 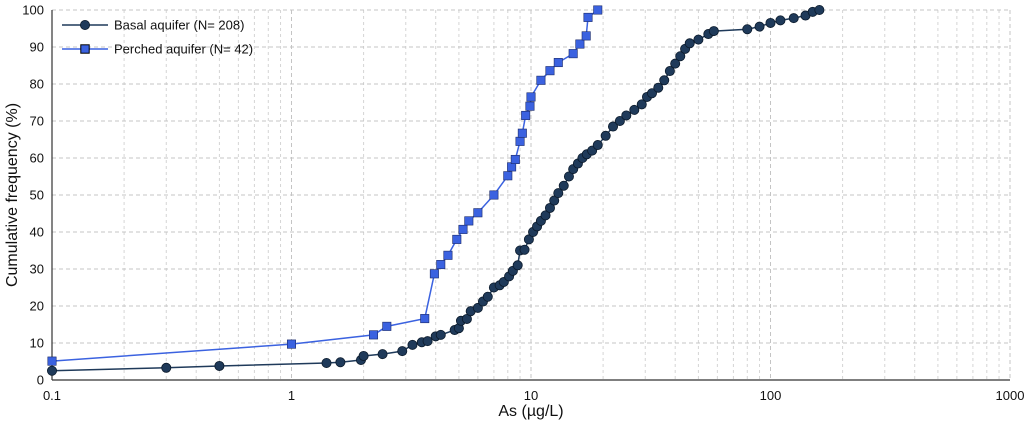 What do you see at coordinates (33, 10) in the screenshot?
I see `y-tick-label: 100` at bounding box center [33, 10].